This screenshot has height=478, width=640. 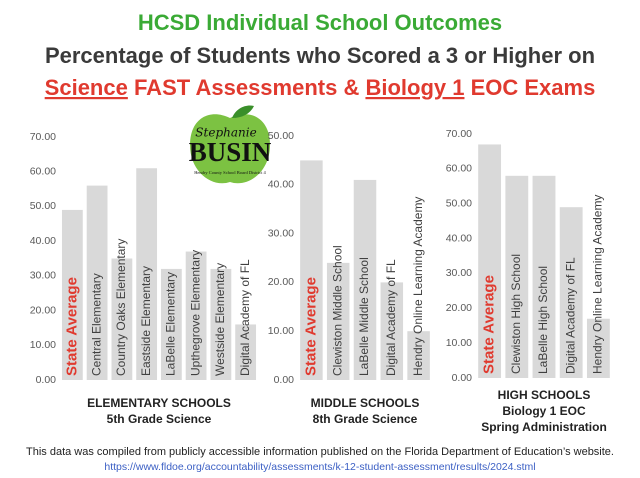 I want to click on x-axis-title: Spring Administration, so click(x=544, y=427).